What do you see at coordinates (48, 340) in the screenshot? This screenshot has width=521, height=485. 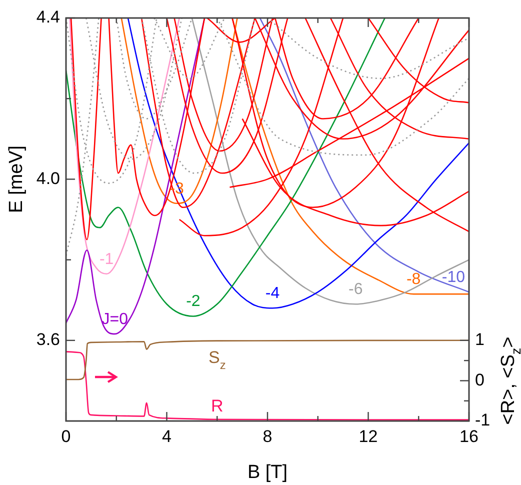 I see `y-tick-label: 3.6` at bounding box center [48, 340].